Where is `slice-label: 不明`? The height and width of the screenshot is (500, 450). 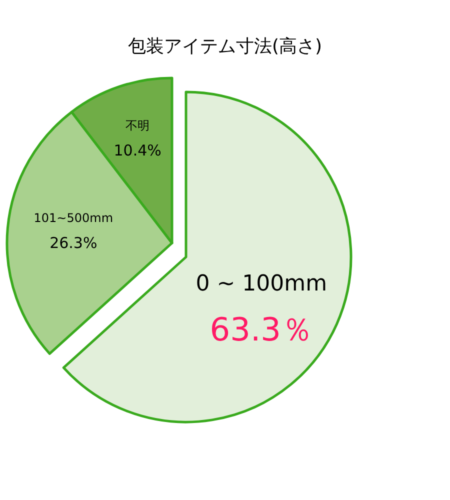
slice-label: 不明 is located at coordinates (138, 125).